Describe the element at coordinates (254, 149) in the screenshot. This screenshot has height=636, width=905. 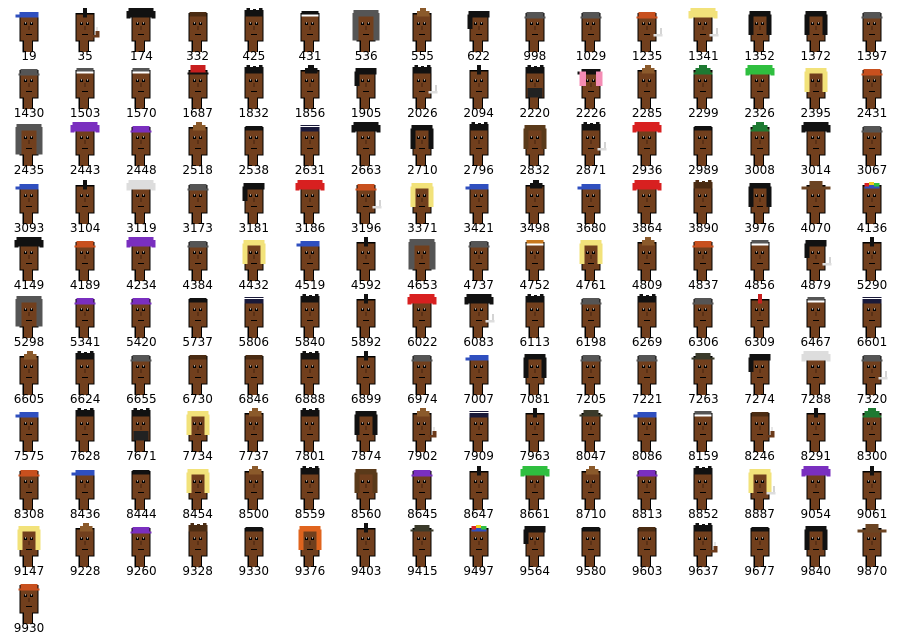
I see `avatar-cell: 2538` at that location.